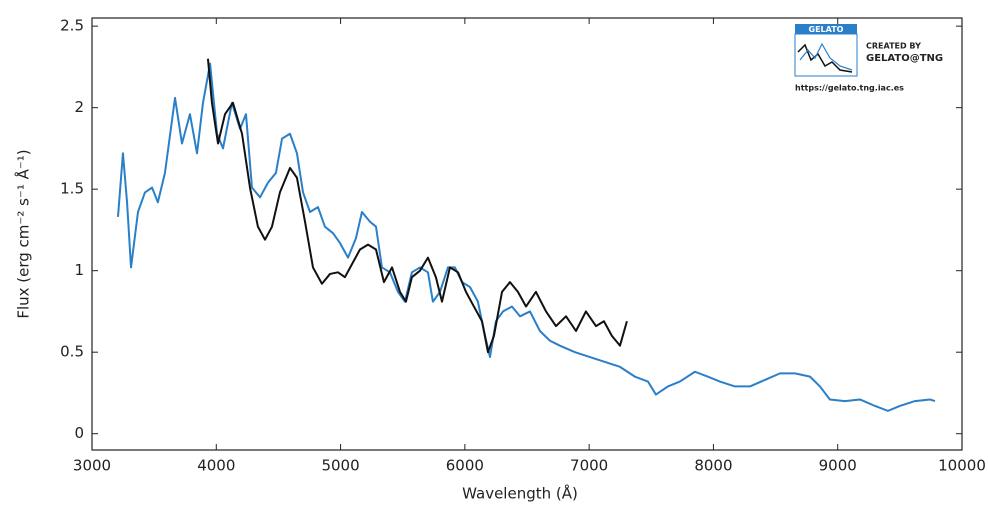 Image resolution: width=988 pixels, height=506 pixels. What do you see at coordinates (216, 466) in the screenshot?
I see `x-tick-label: 4000` at bounding box center [216, 466].